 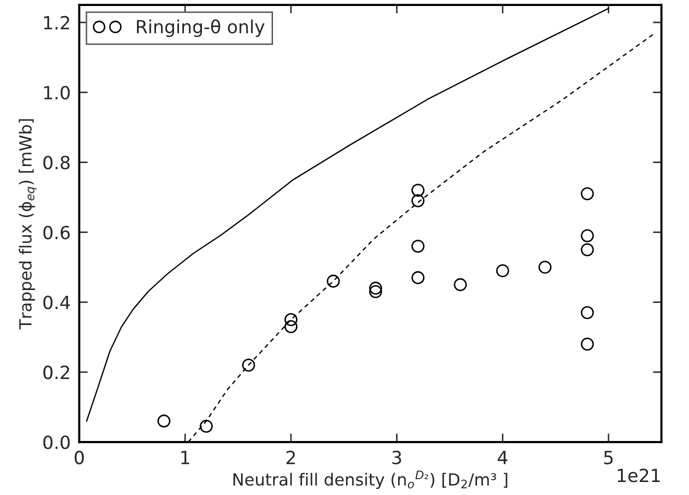 What do you see at coordinates (290, 457) in the screenshot?
I see `x-tick-label: 2` at bounding box center [290, 457].